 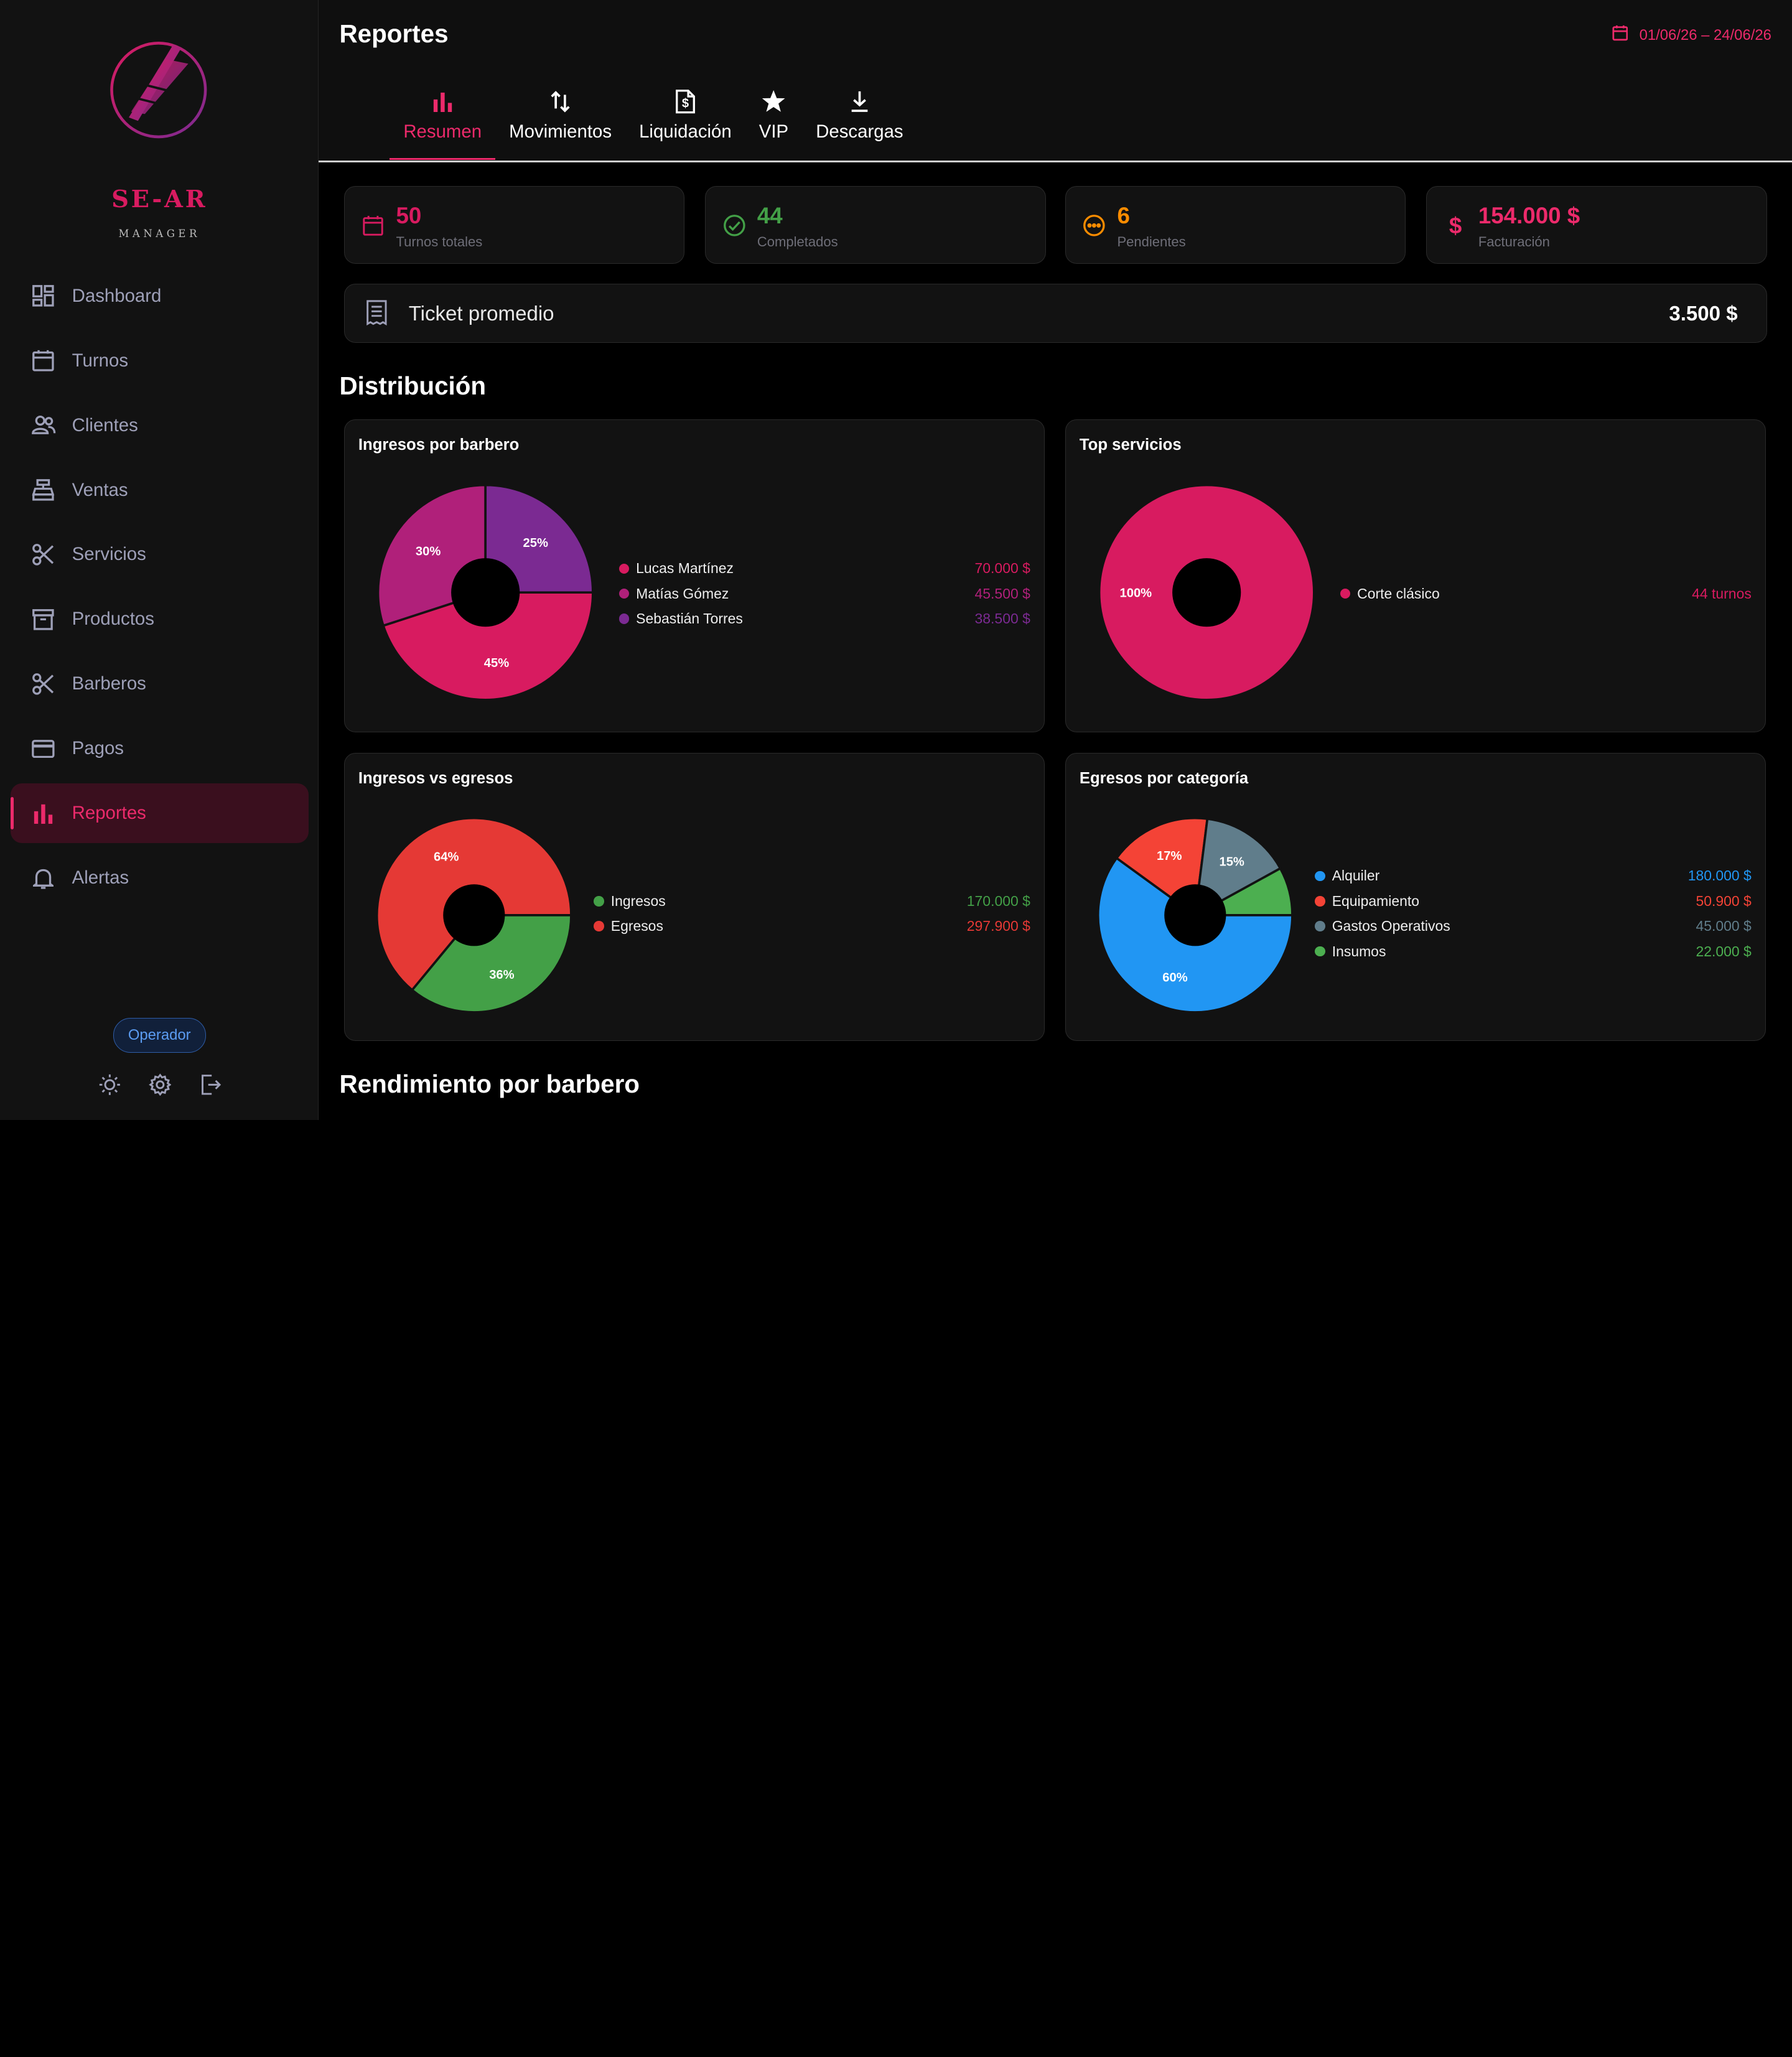 I want to click on pie-slice-label: 64%, so click(x=447, y=857).